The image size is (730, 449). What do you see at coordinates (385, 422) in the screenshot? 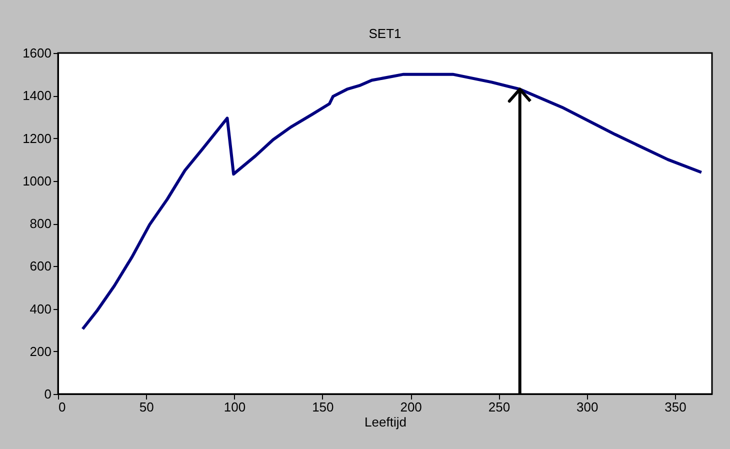
I see `x-axis-title: Leeftijd` at bounding box center [385, 422].